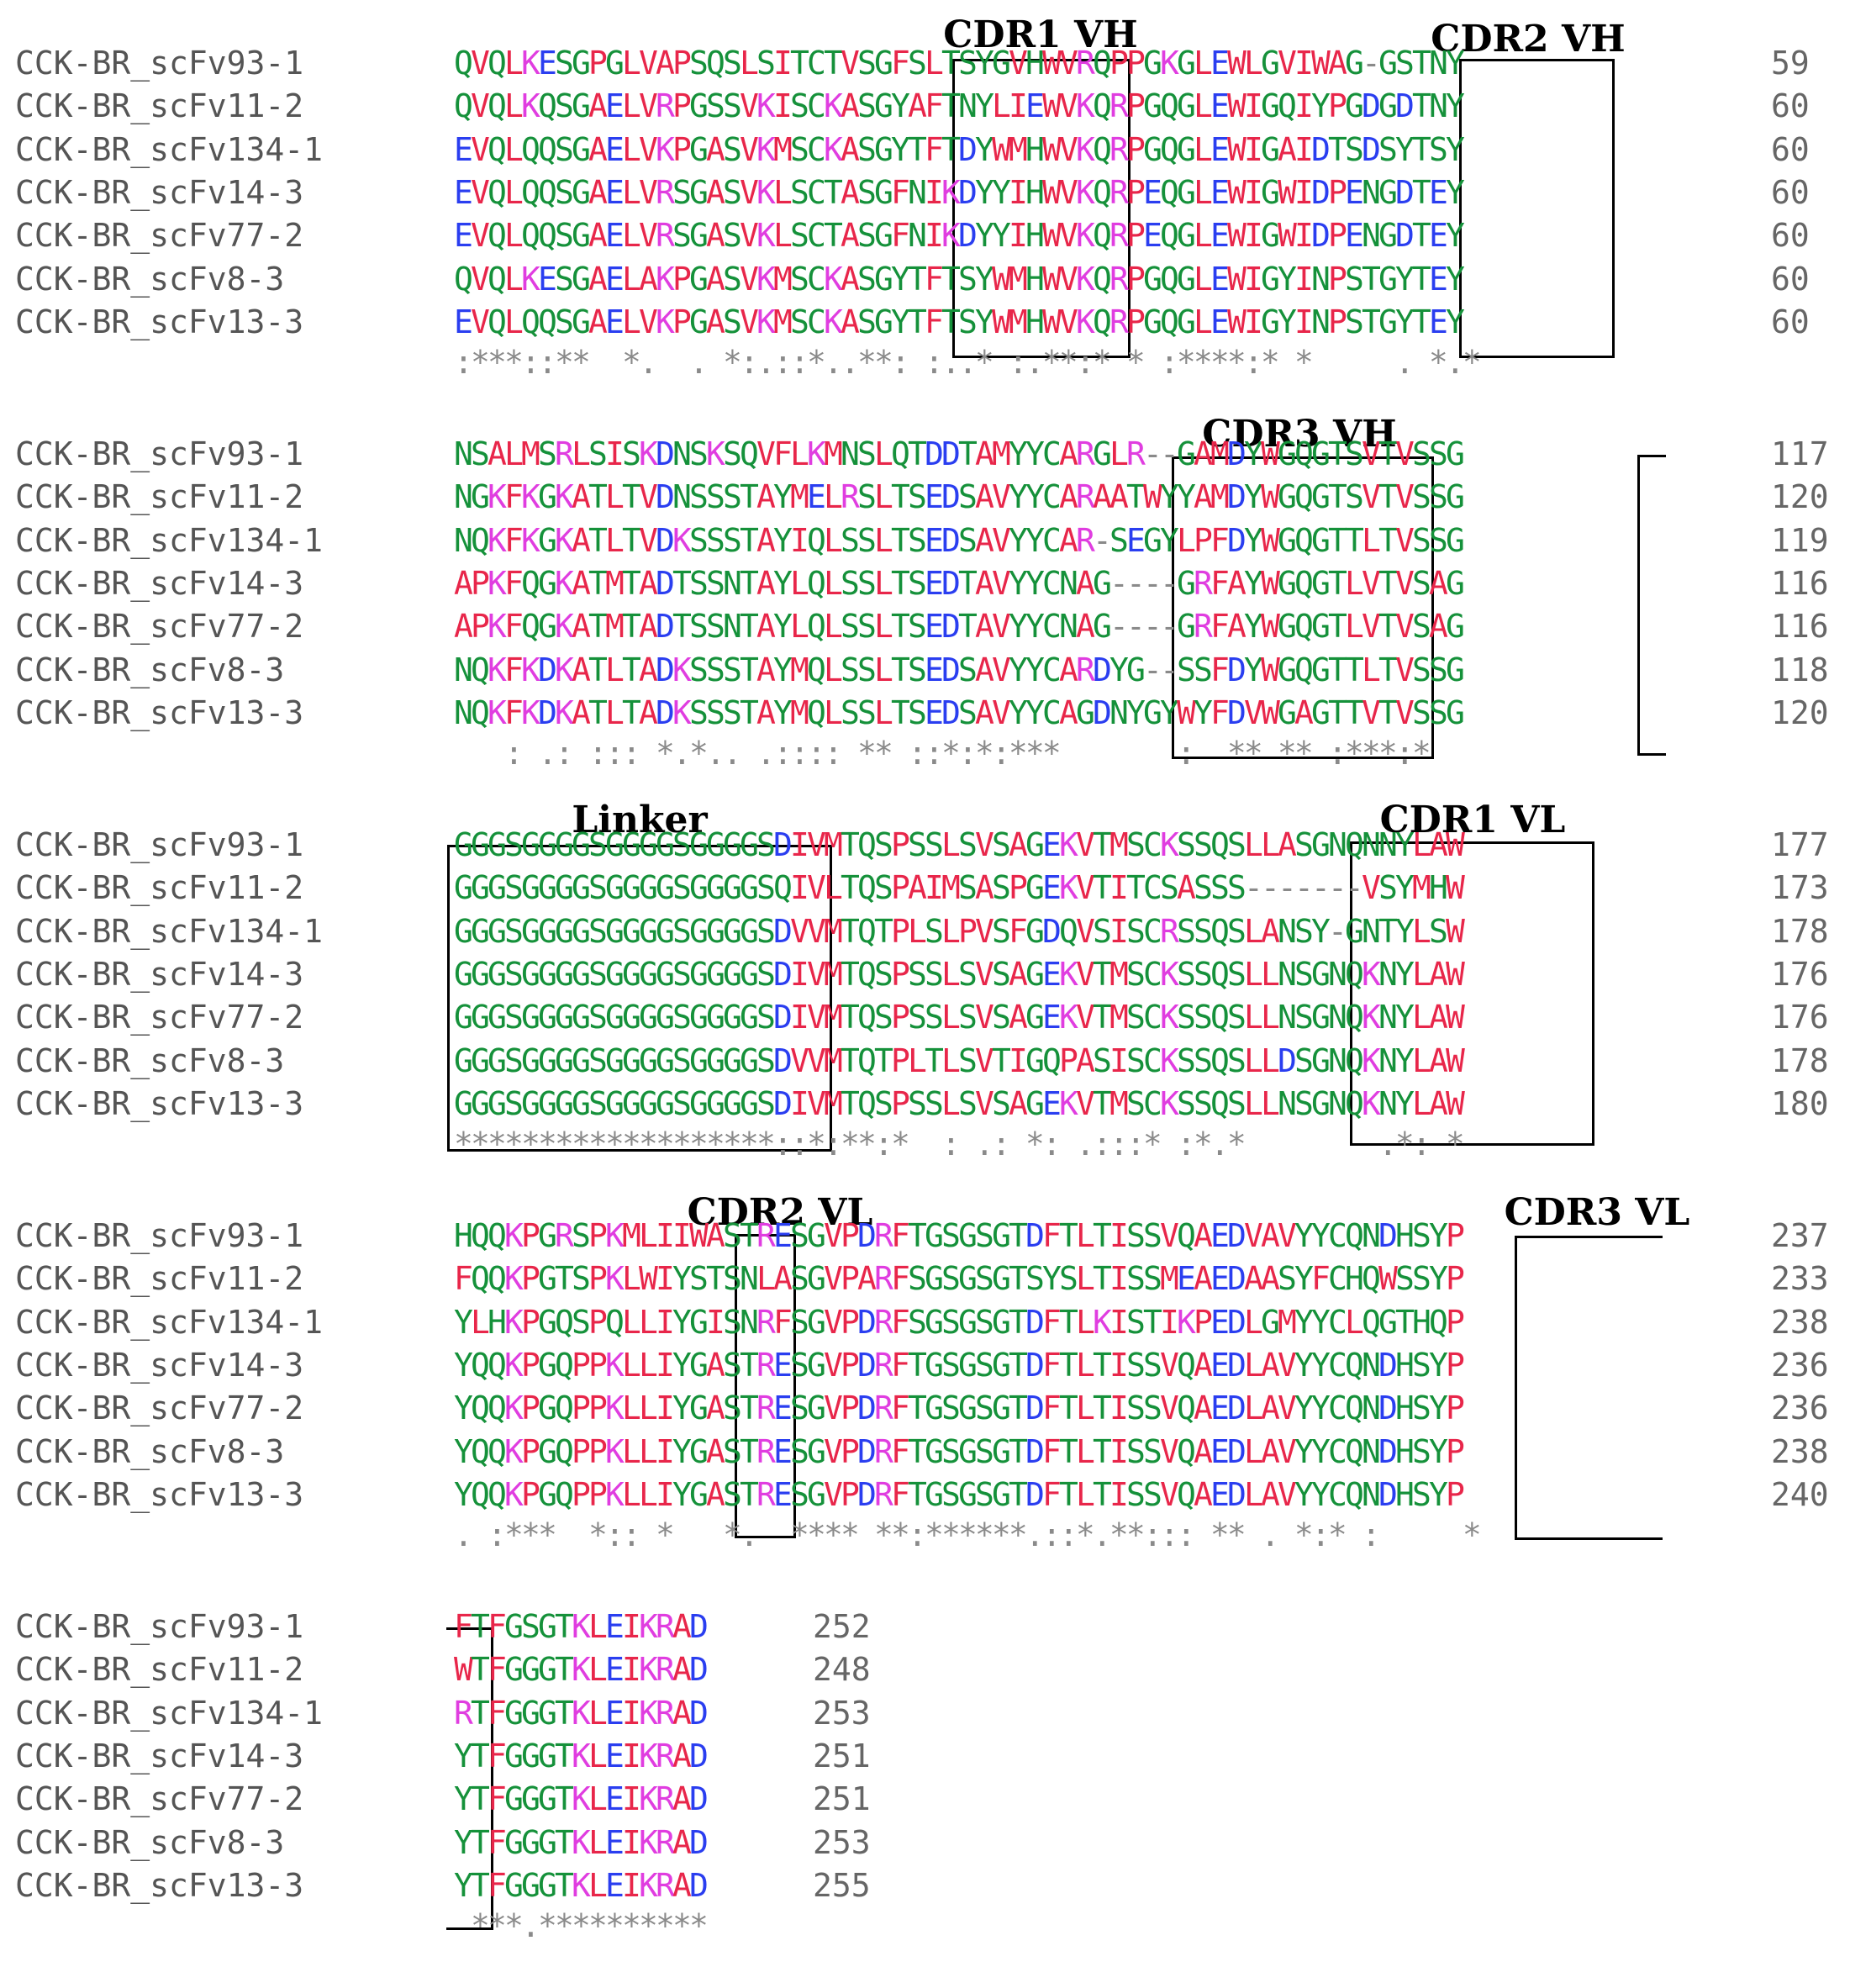 The image size is (1850, 1988). What do you see at coordinates (1040, 34) in the screenshot?
I see `label-cdr1-vh: CDR1 VH` at bounding box center [1040, 34].